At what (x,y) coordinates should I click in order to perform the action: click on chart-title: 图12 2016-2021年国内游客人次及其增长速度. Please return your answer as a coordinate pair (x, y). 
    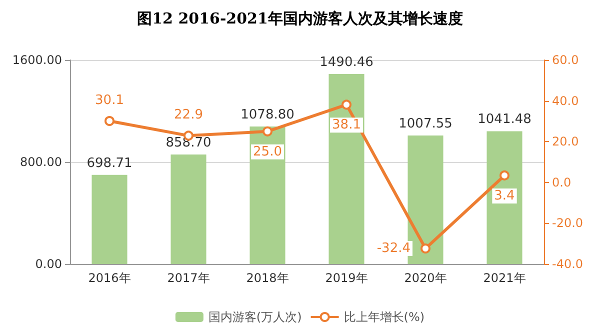
    Looking at the image, I should click on (300, 19).